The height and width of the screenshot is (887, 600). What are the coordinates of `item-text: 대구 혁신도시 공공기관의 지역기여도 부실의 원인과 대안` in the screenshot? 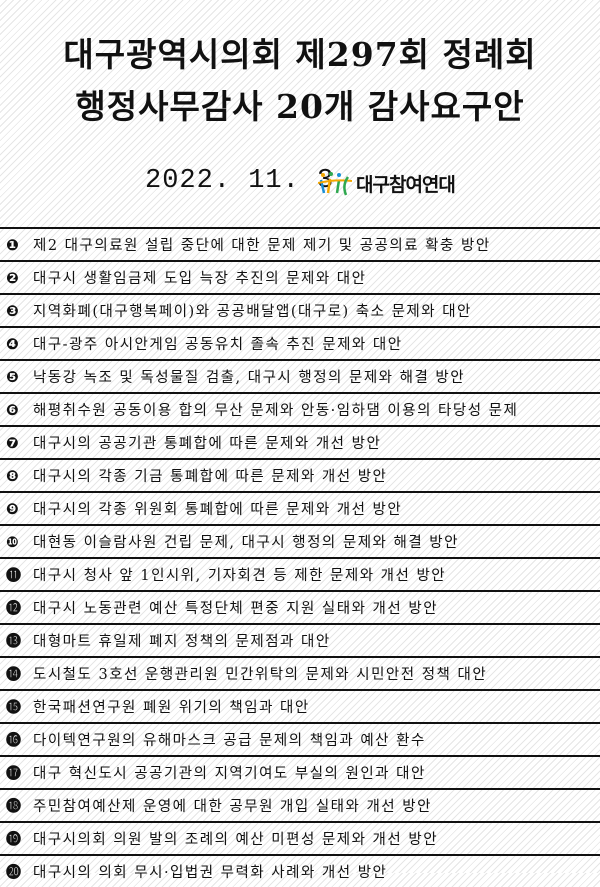 It's located at (229, 774).